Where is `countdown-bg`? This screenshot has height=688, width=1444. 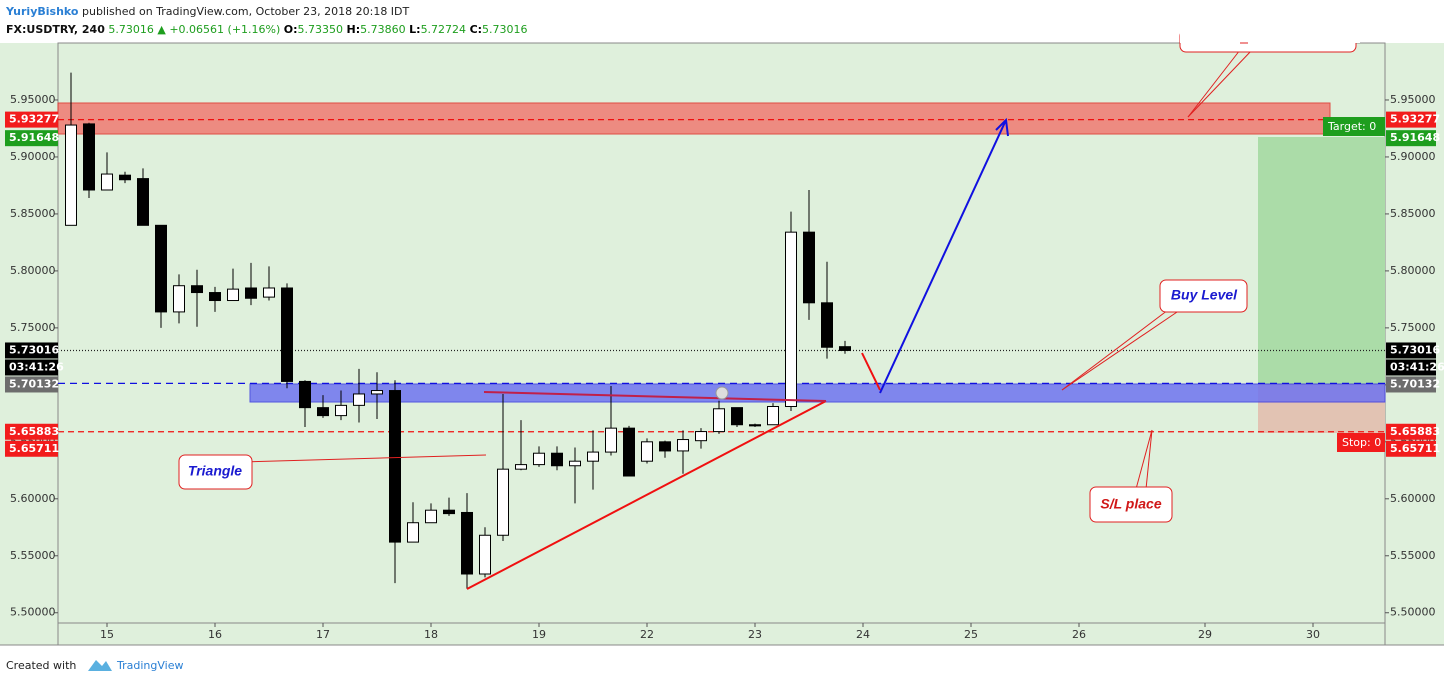
countdown-bg is located at coordinates (31, 367).